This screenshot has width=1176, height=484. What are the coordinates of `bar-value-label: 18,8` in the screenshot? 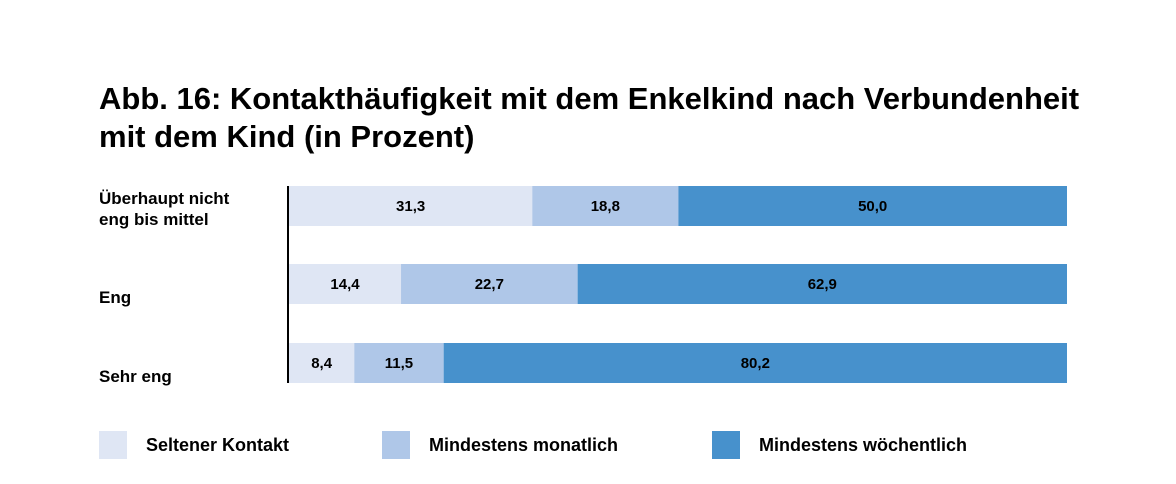 It's located at (605, 206).